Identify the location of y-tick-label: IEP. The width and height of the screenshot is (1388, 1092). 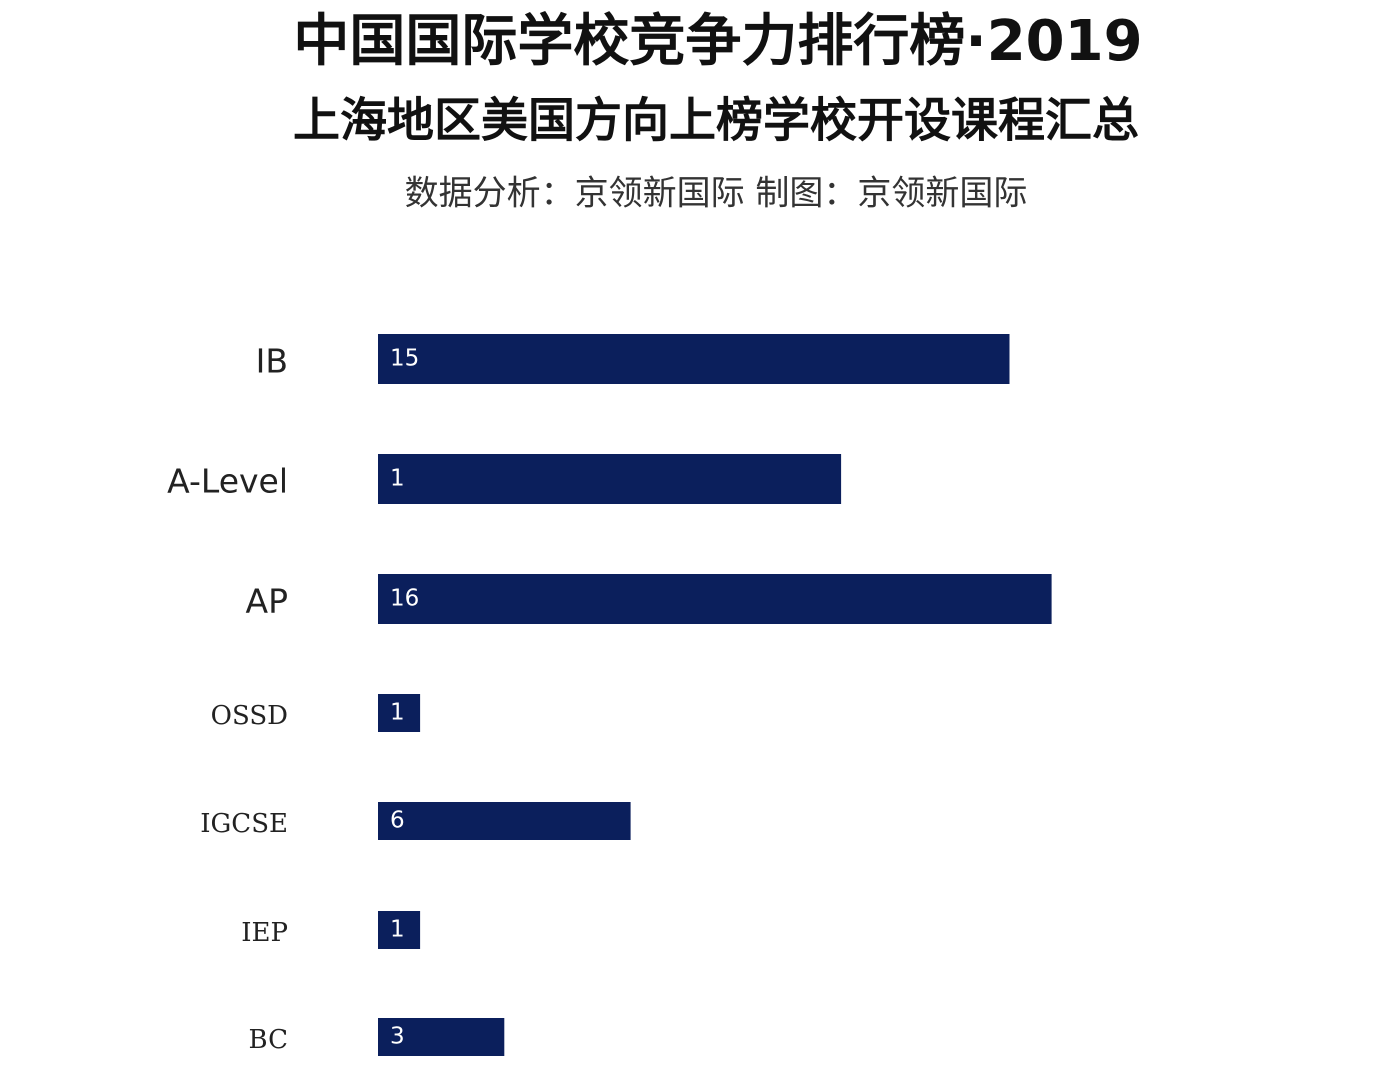
(264, 933).